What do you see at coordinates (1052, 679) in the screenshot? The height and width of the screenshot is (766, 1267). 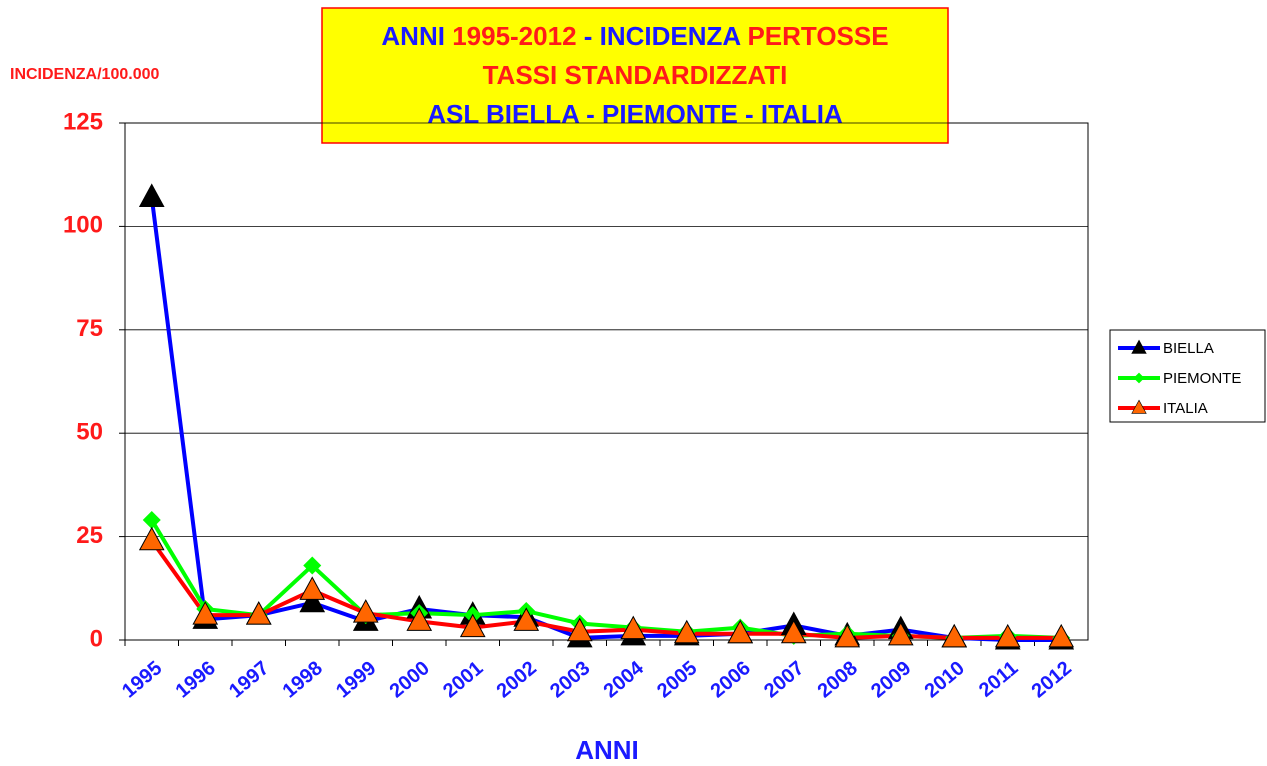 I see `x-tick-label: 2012` at bounding box center [1052, 679].